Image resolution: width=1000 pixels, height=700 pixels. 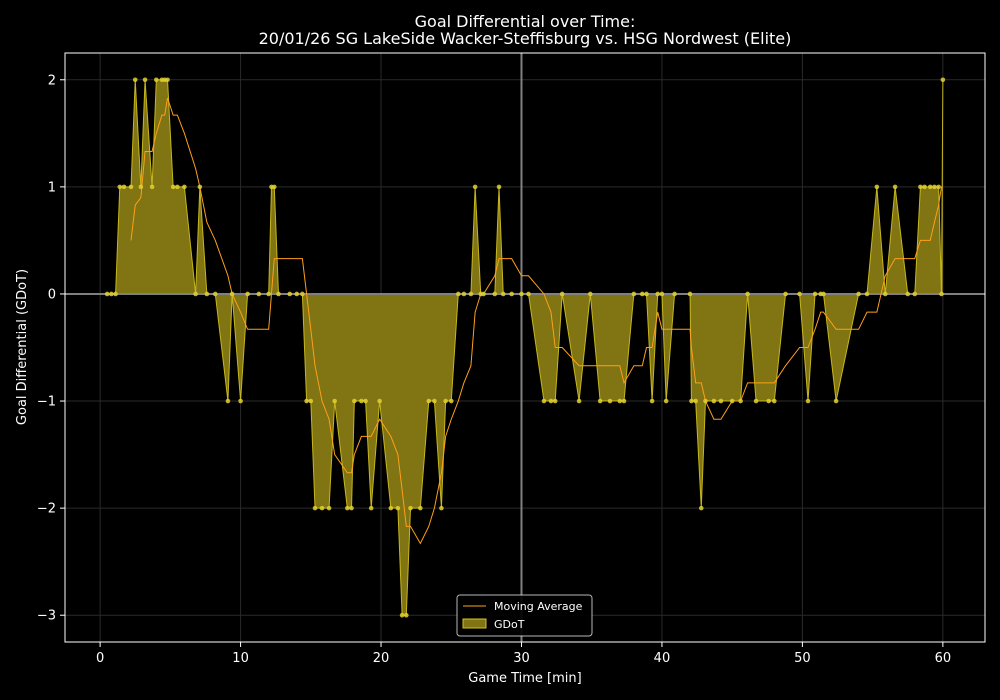 I want to click on y-tick-label: −1, so click(x=46, y=402).